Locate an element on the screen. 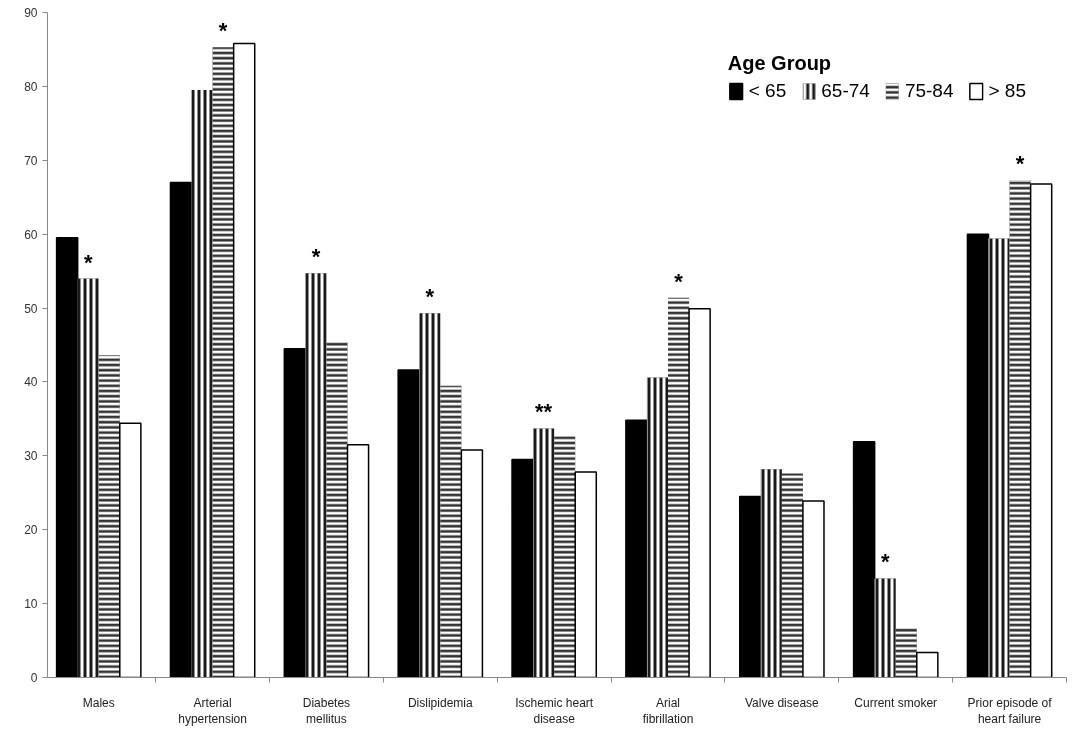 Image resolution: width=1078 pixels, height=729 pixels. x-tick-label: Dislipidemia is located at coordinates (440, 702).